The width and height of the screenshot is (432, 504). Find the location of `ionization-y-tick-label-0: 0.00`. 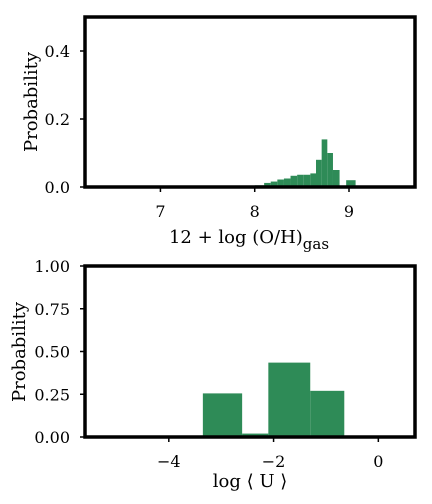

ionization-y-tick-label-0: 0.00 is located at coordinates (52, 437).